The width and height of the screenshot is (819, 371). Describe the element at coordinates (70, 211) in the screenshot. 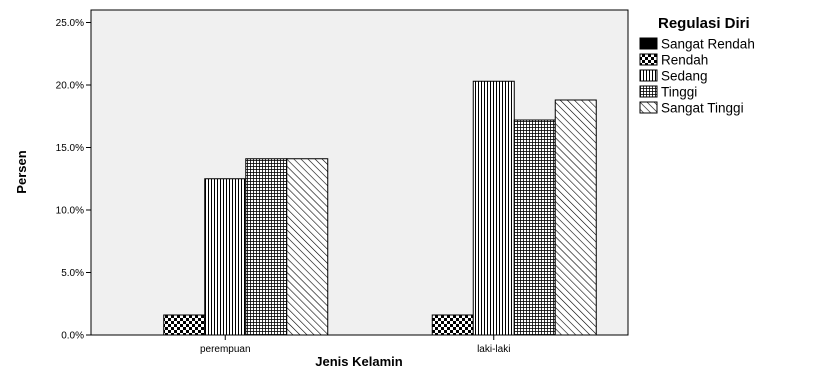

I see `y-tick-label: 10.0%` at that location.